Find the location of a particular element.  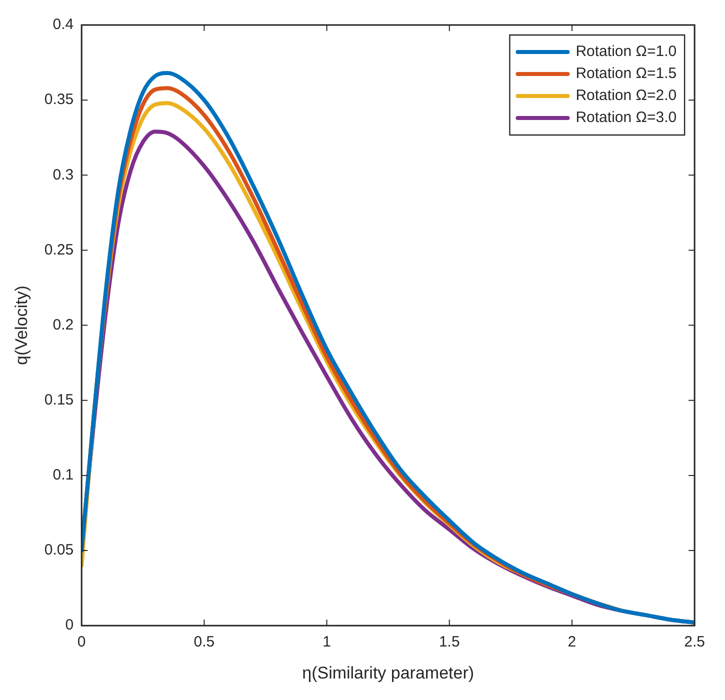

y-tick-label: 0 is located at coordinates (69, 625).